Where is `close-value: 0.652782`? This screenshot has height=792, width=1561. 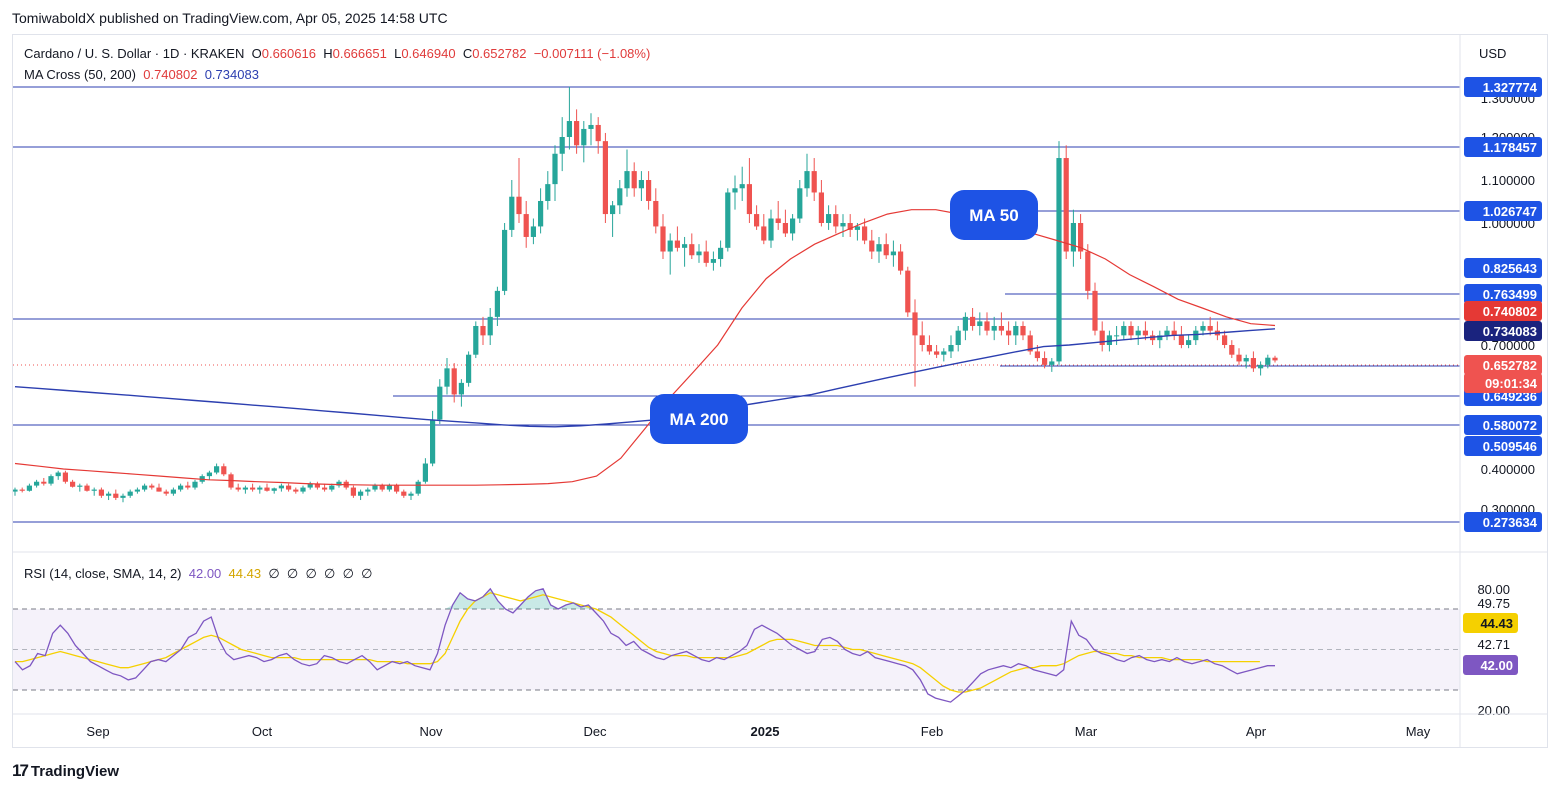 close-value: 0.652782 is located at coordinates (499, 53).